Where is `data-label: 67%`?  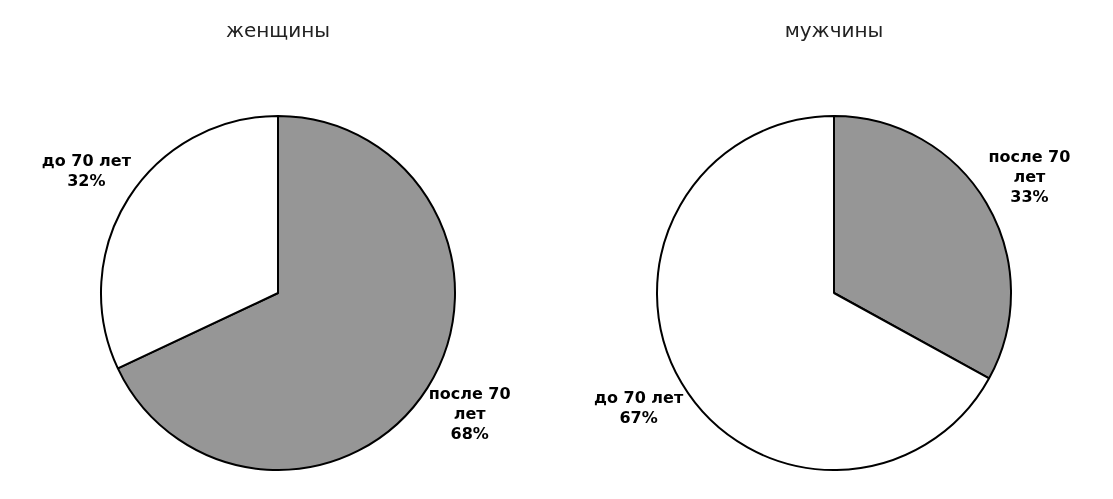
data-label: 67% is located at coordinates (638, 417).